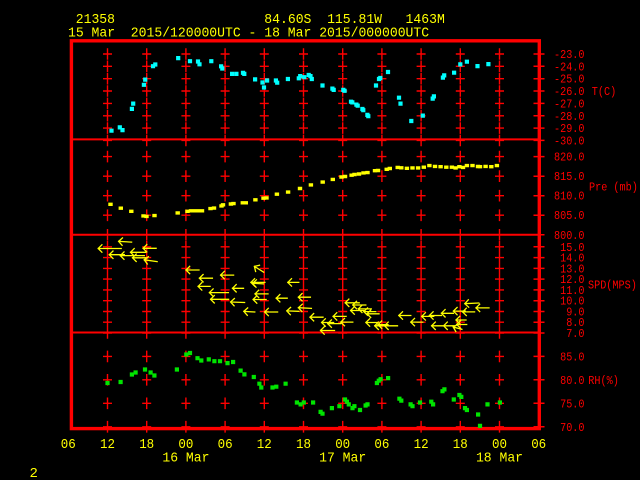 Image resolution: width=640 pixels, height=480 pixels. Describe the element at coordinates (95, 20) in the screenshot. I see `svg-text: 21358` at that location.